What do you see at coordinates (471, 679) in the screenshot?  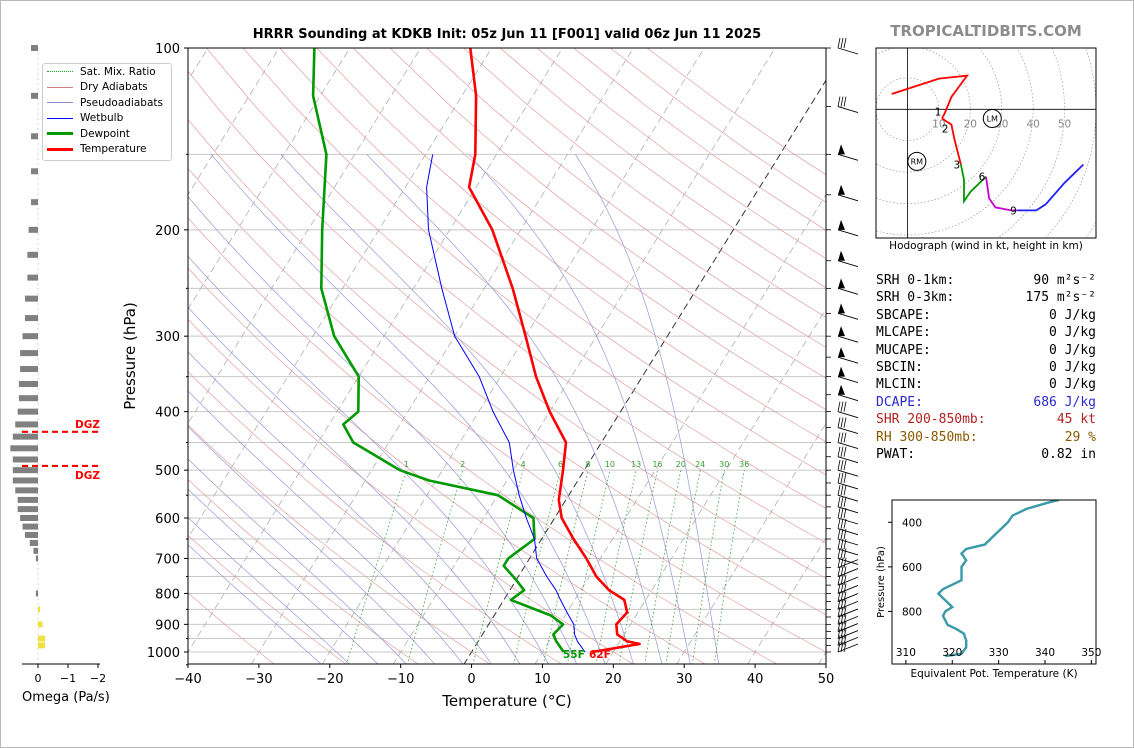 I see `x-tick-label: 0` at bounding box center [471, 679].